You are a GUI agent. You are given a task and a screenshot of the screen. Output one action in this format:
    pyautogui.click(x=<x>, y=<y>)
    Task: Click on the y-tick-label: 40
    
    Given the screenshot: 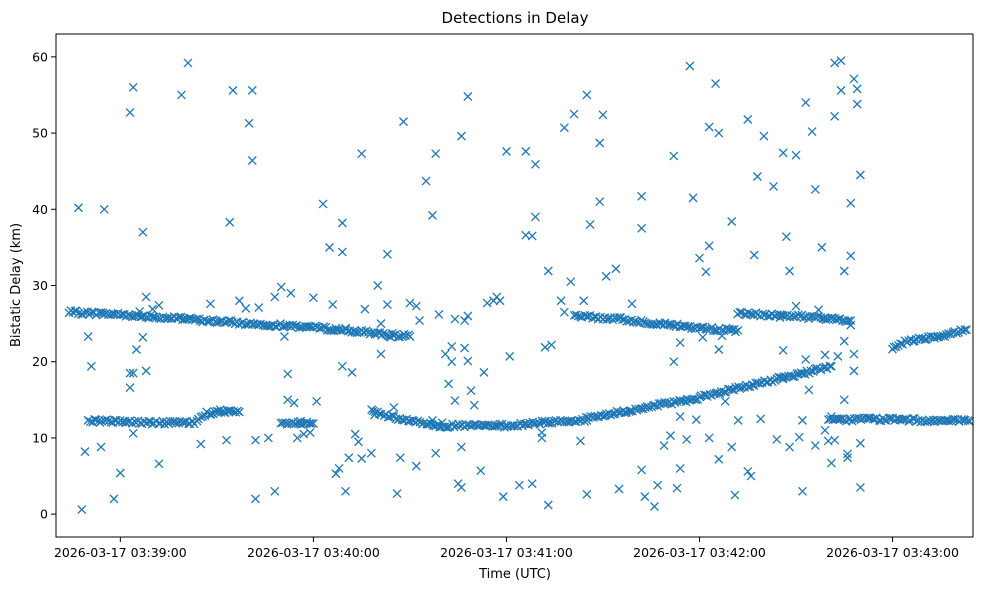 What is the action you would take?
    pyautogui.click(x=40, y=209)
    